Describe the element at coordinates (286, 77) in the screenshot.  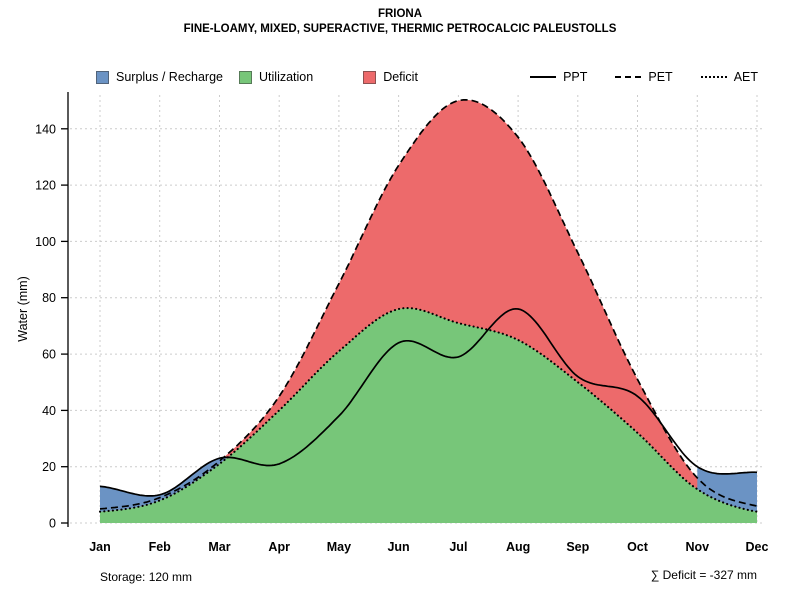
I see `legend-label-utilization: Utilization` at that location.